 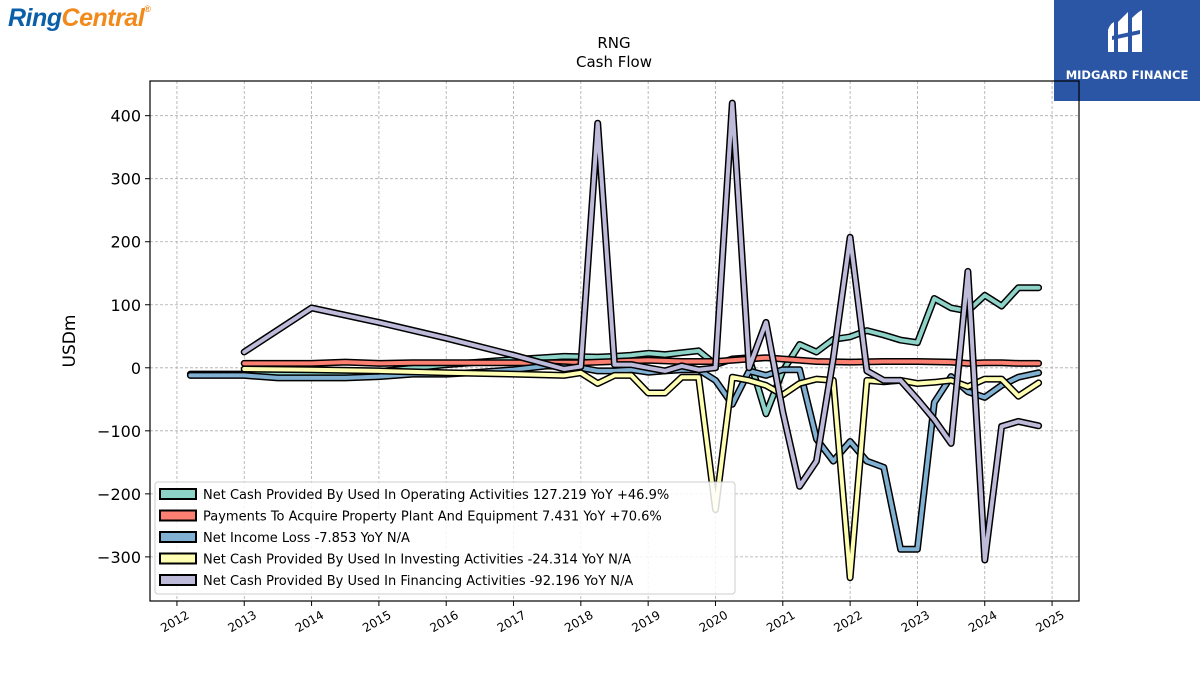 I want to click on xtick-label: 2013, so click(x=242, y=621).